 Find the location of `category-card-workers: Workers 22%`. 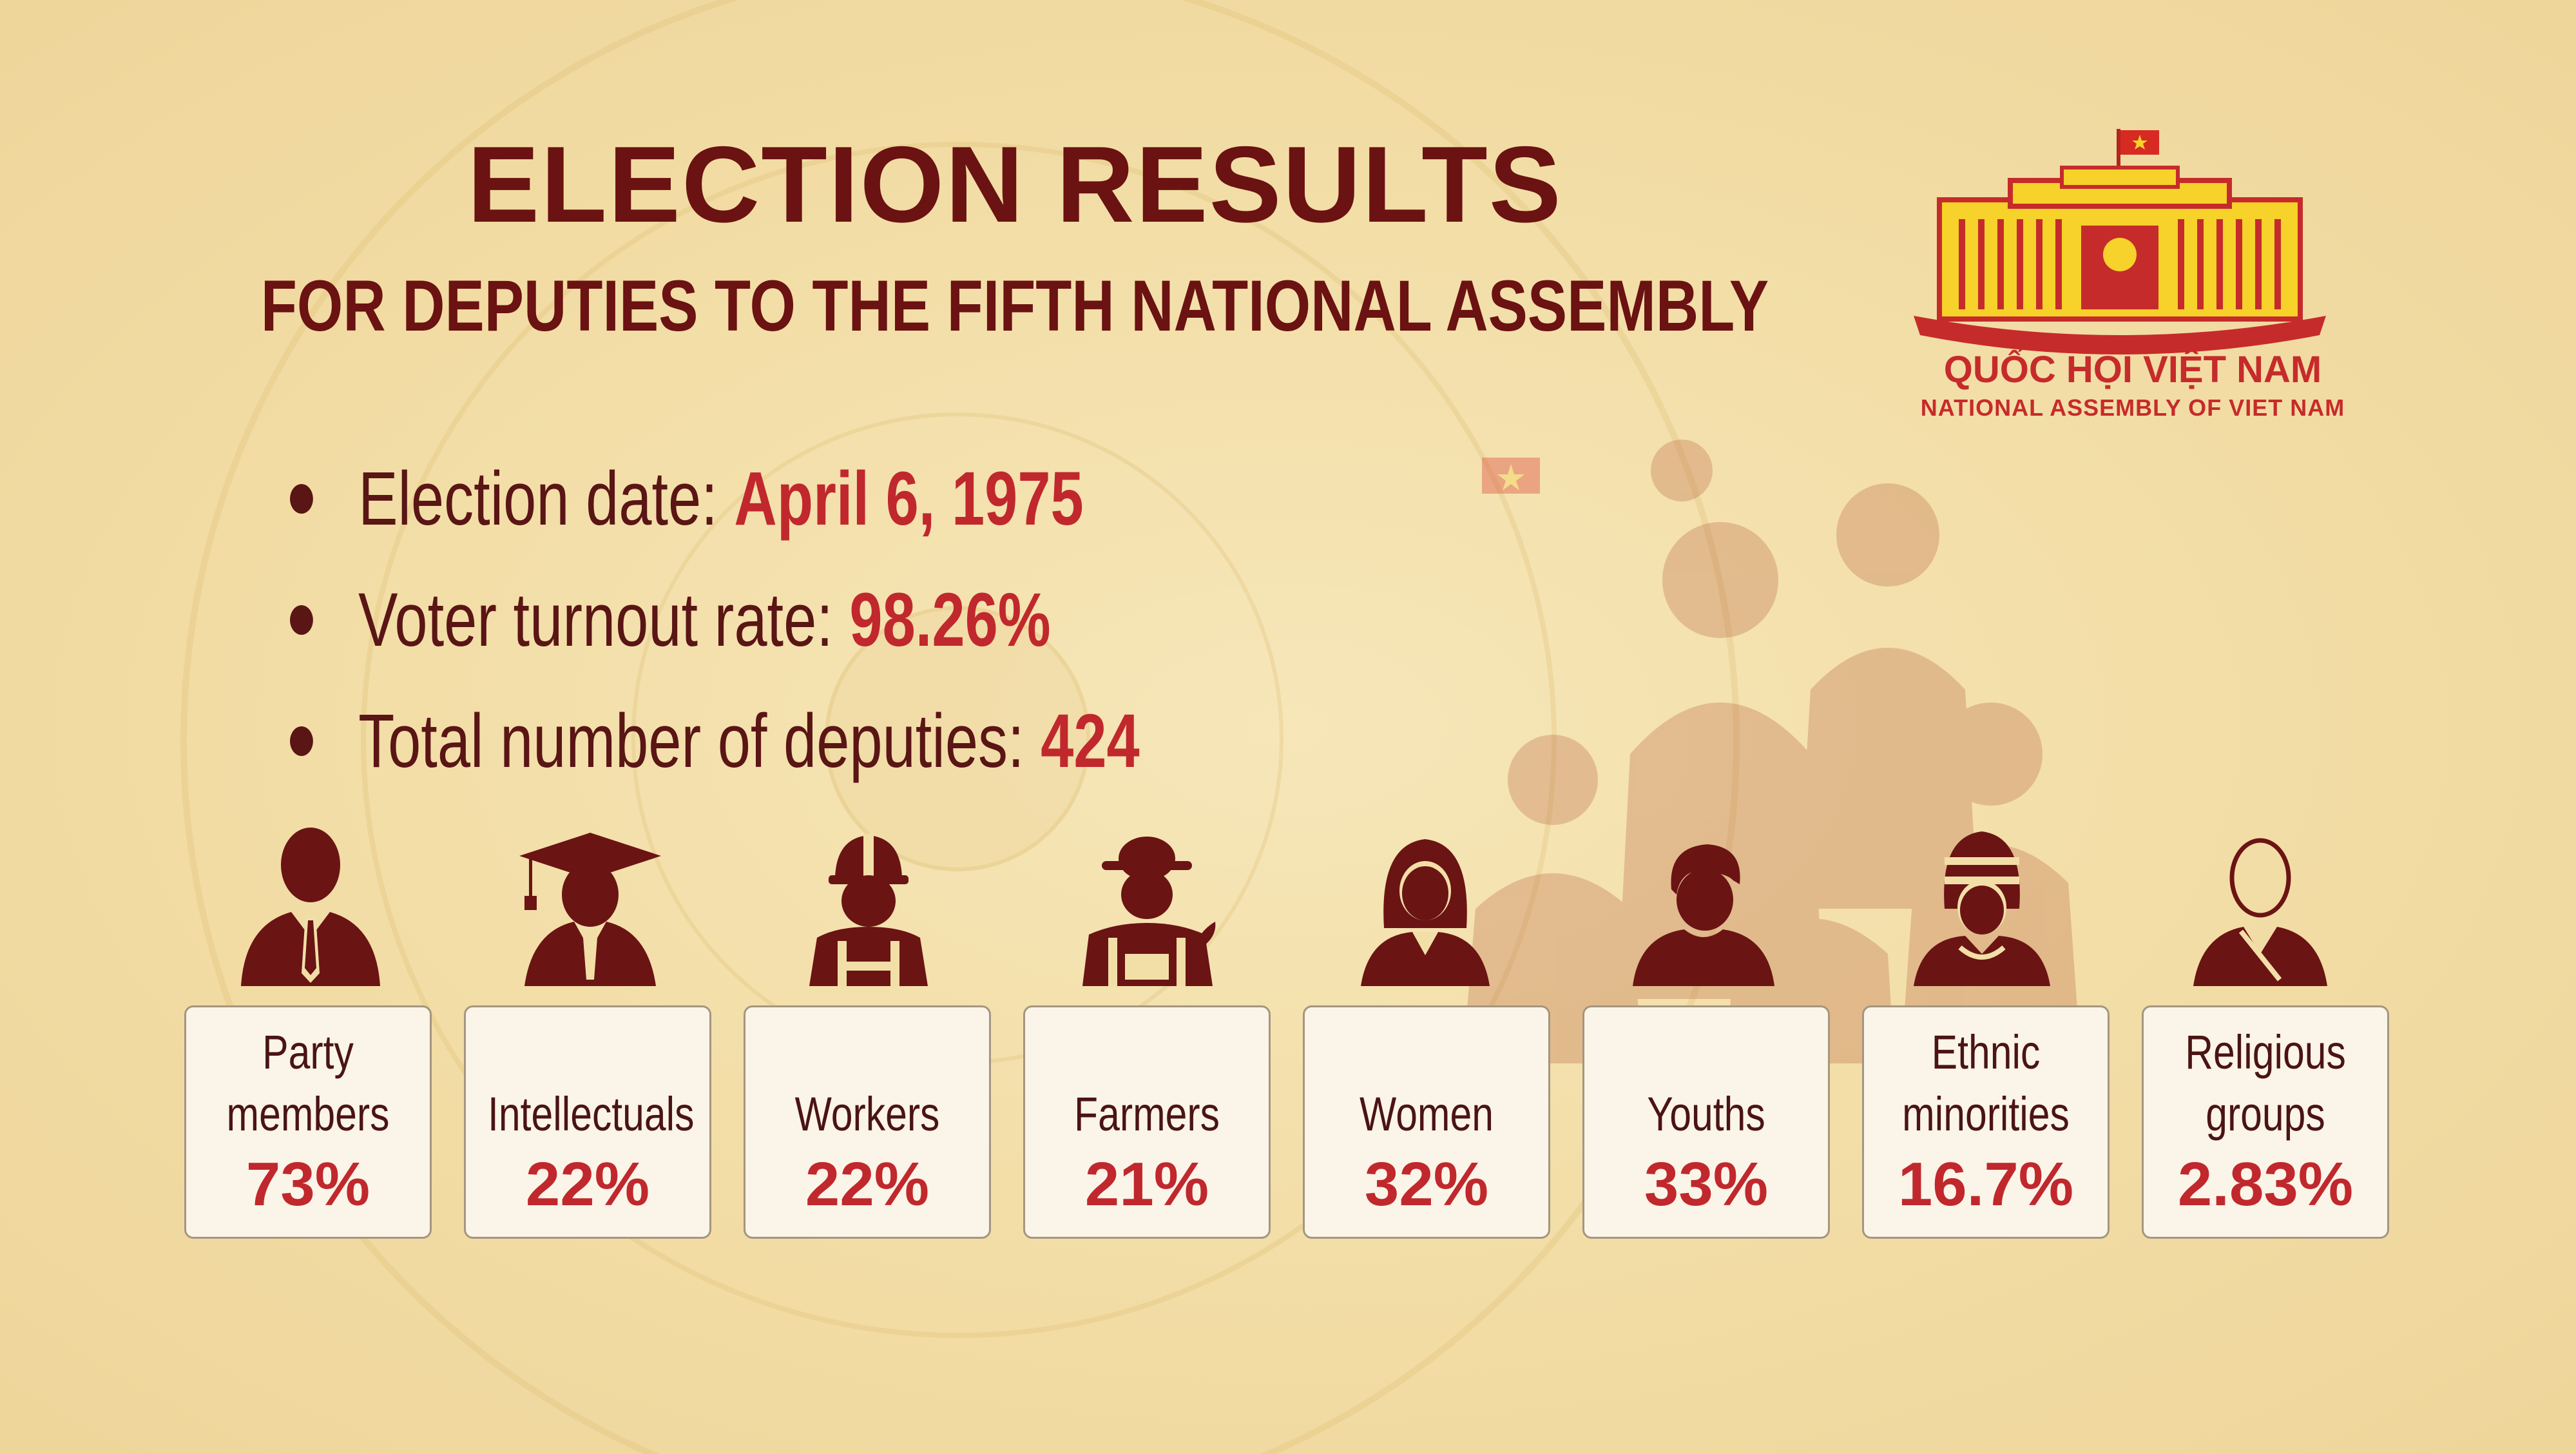

category-card-workers: Workers 22% is located at coordinates (868, 1122).